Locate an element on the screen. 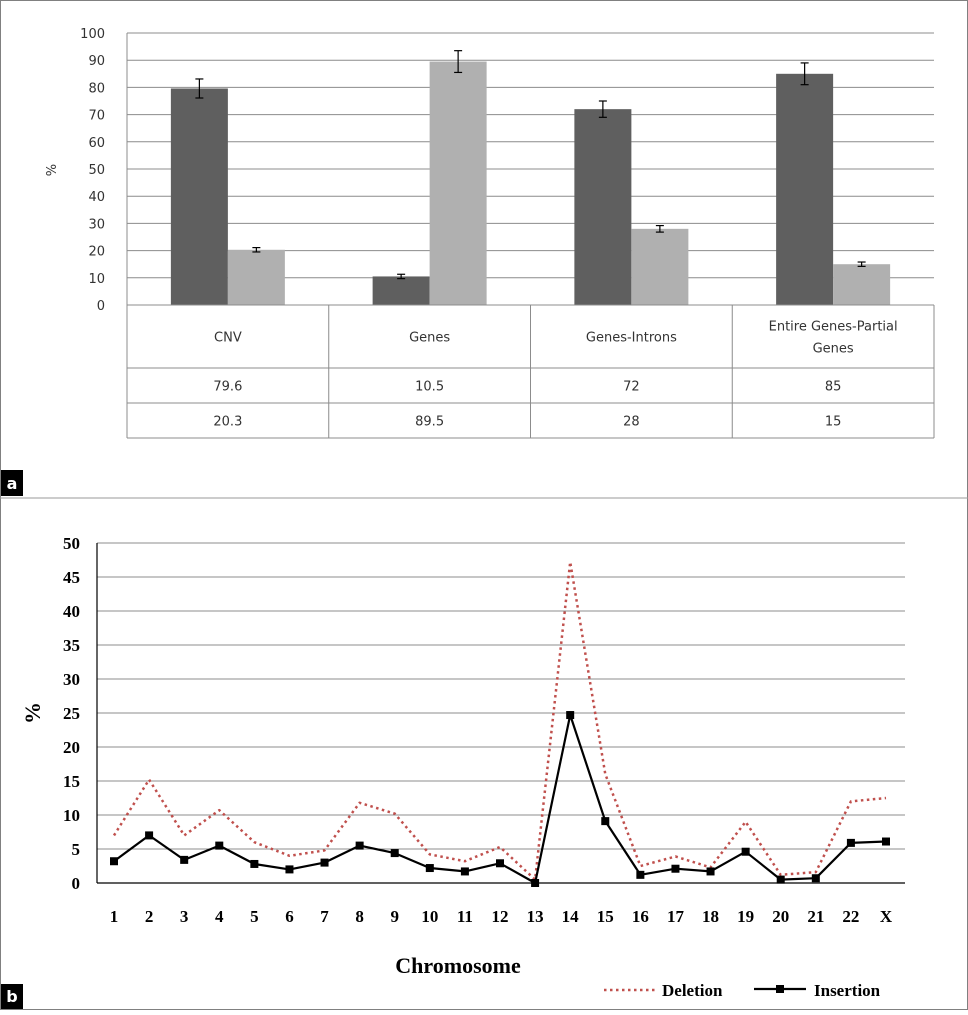 Image resolution: width=968 pixels, height=1015 pixels. panel-a-table-value: 20.3 is located at coordinates (227, 422).